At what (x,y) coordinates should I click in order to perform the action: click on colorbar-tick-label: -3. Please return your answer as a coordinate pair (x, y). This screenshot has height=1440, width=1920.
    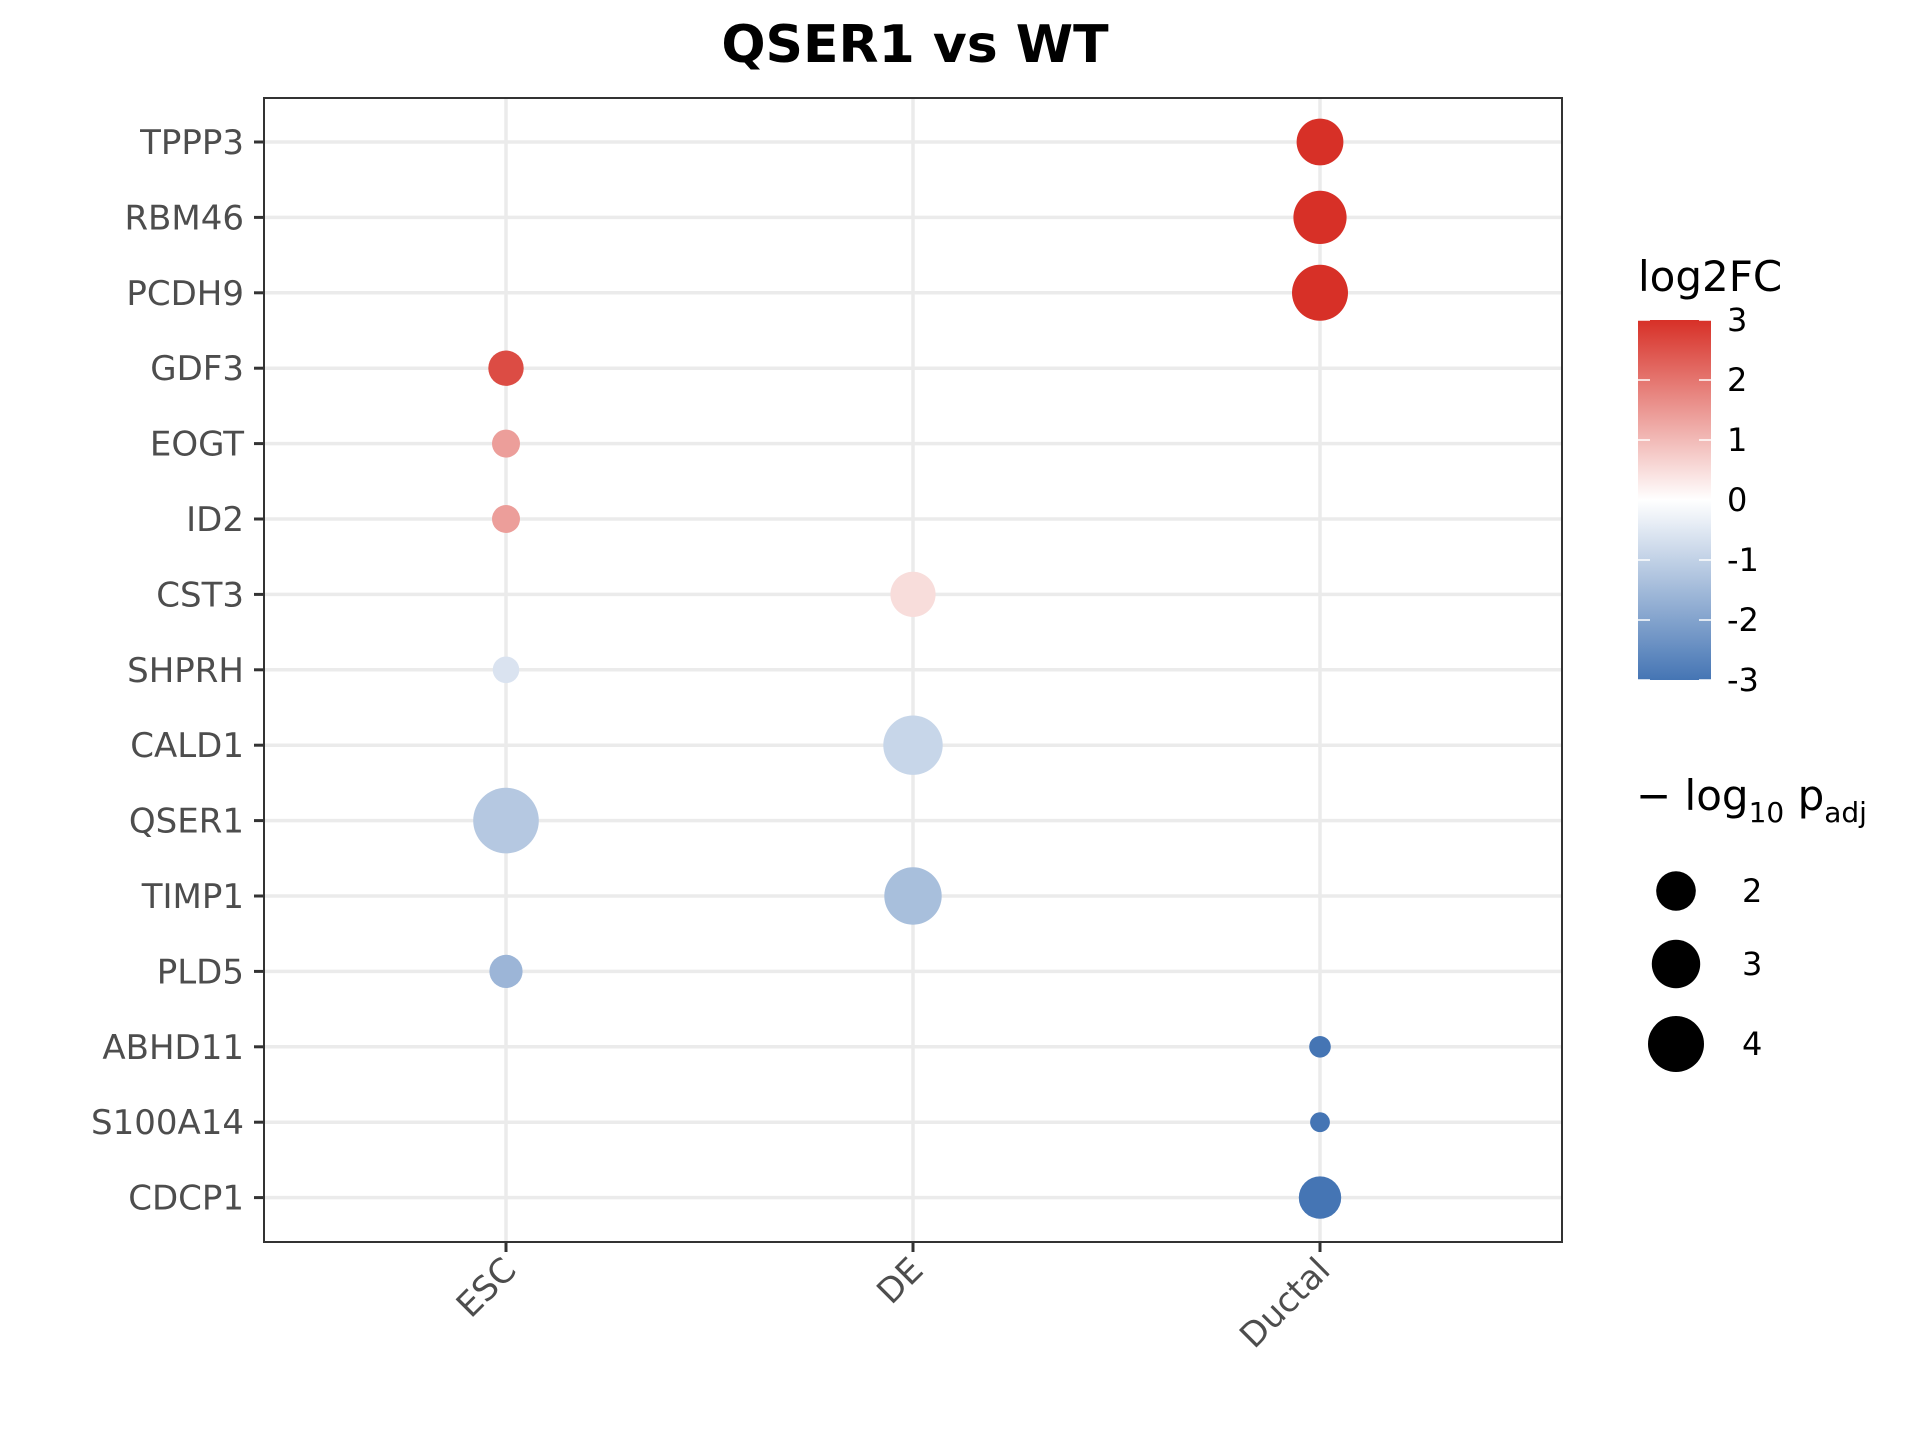
    Looking at the image, I should click on (1743, 680).